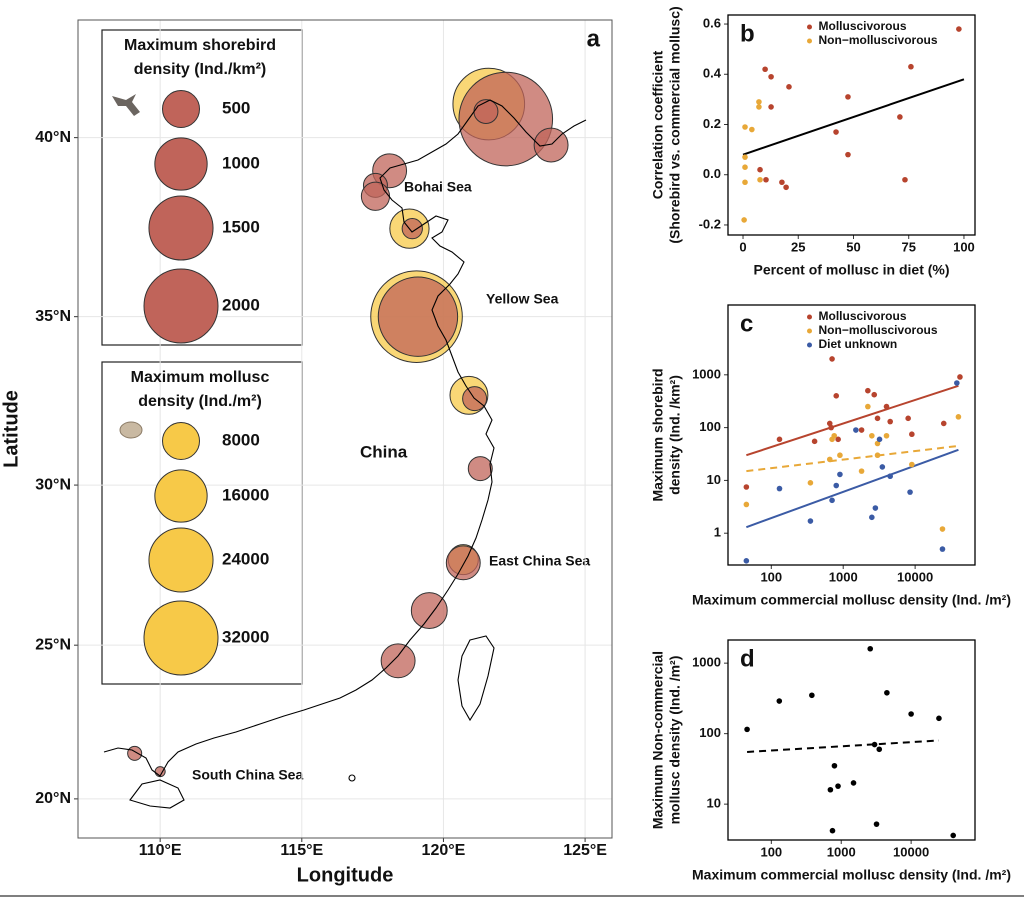 Image resolution: width=1024 pixels, height=908 pixels. Describe the element at coordinates (915, 576) in the screenshot. I see `x-tick-label: 10000` at that location.